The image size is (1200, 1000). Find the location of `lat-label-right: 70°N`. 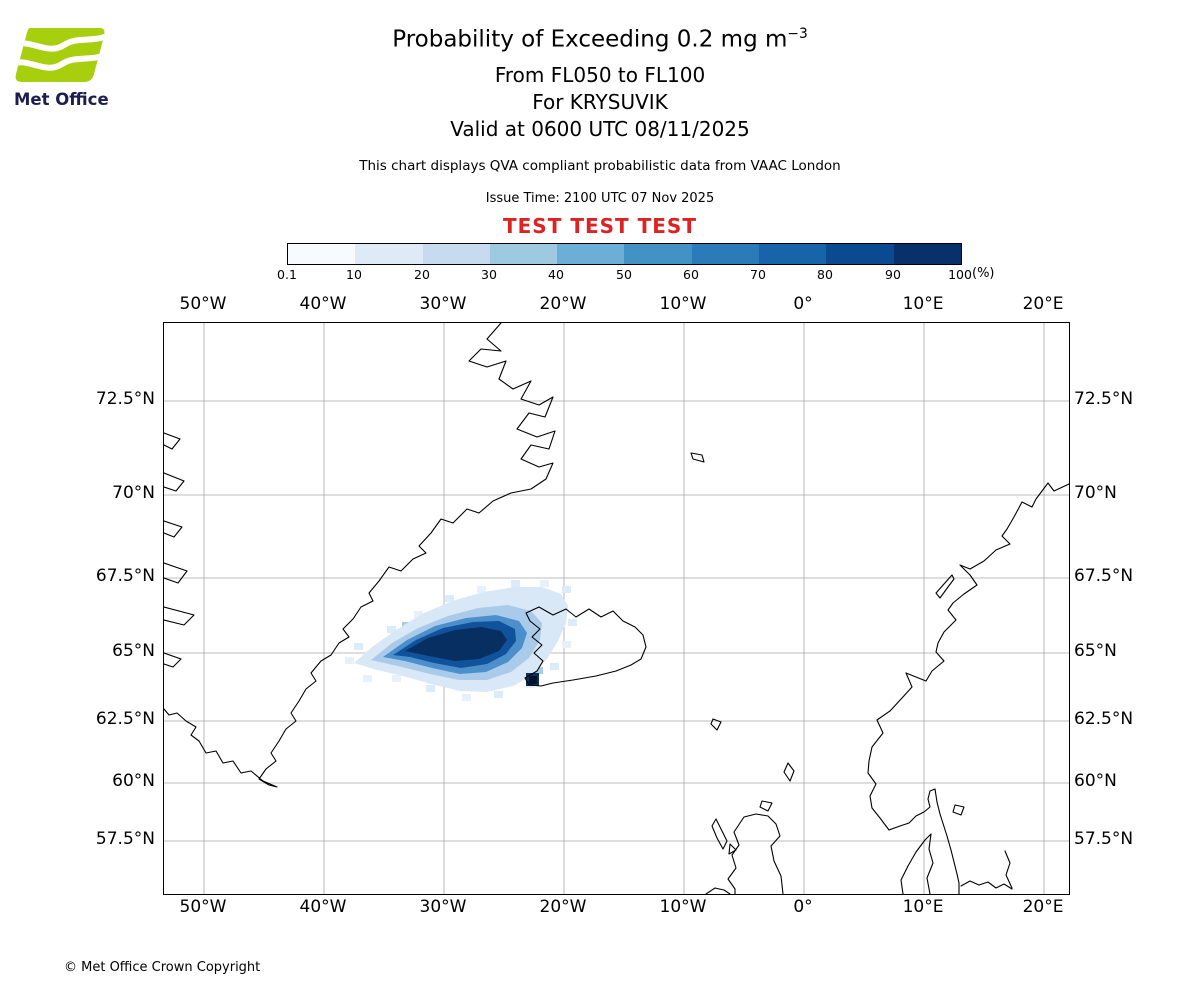

lat-label-right: 70°N is located at coordinates (1095, 493).